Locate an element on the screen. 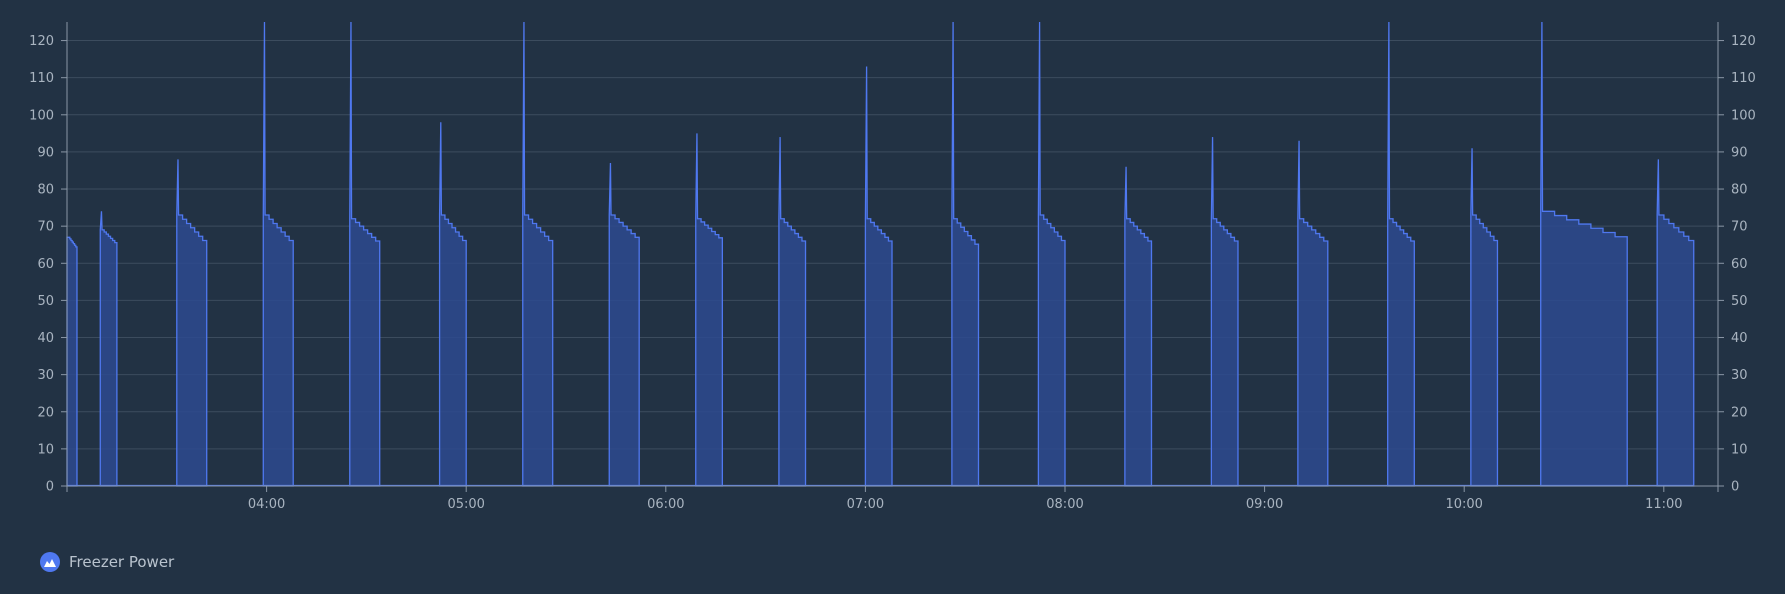  y-tick-label: 110 is located at coordinates (41, 78).